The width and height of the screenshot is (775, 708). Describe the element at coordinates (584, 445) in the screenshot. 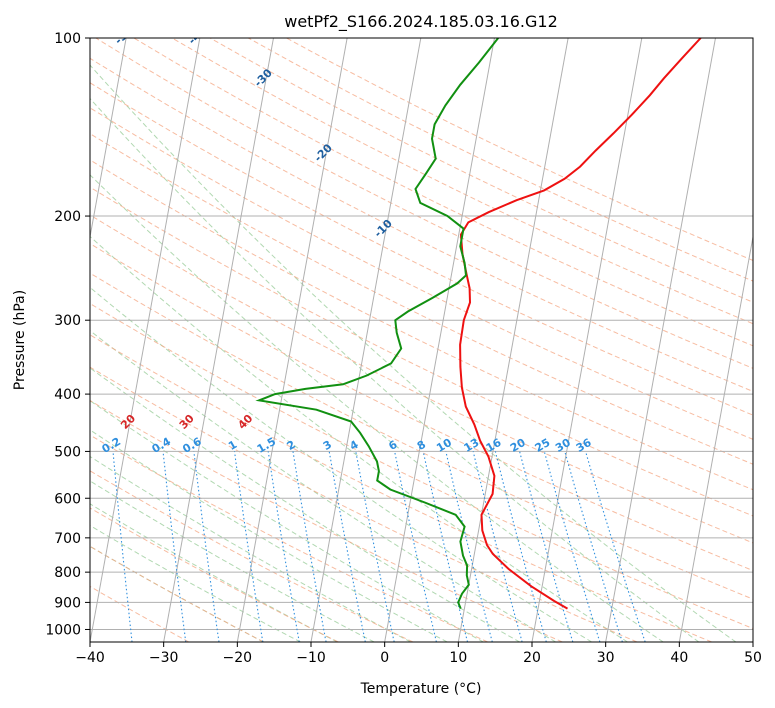

I see `mixing-ratio-label: 36` at that location.